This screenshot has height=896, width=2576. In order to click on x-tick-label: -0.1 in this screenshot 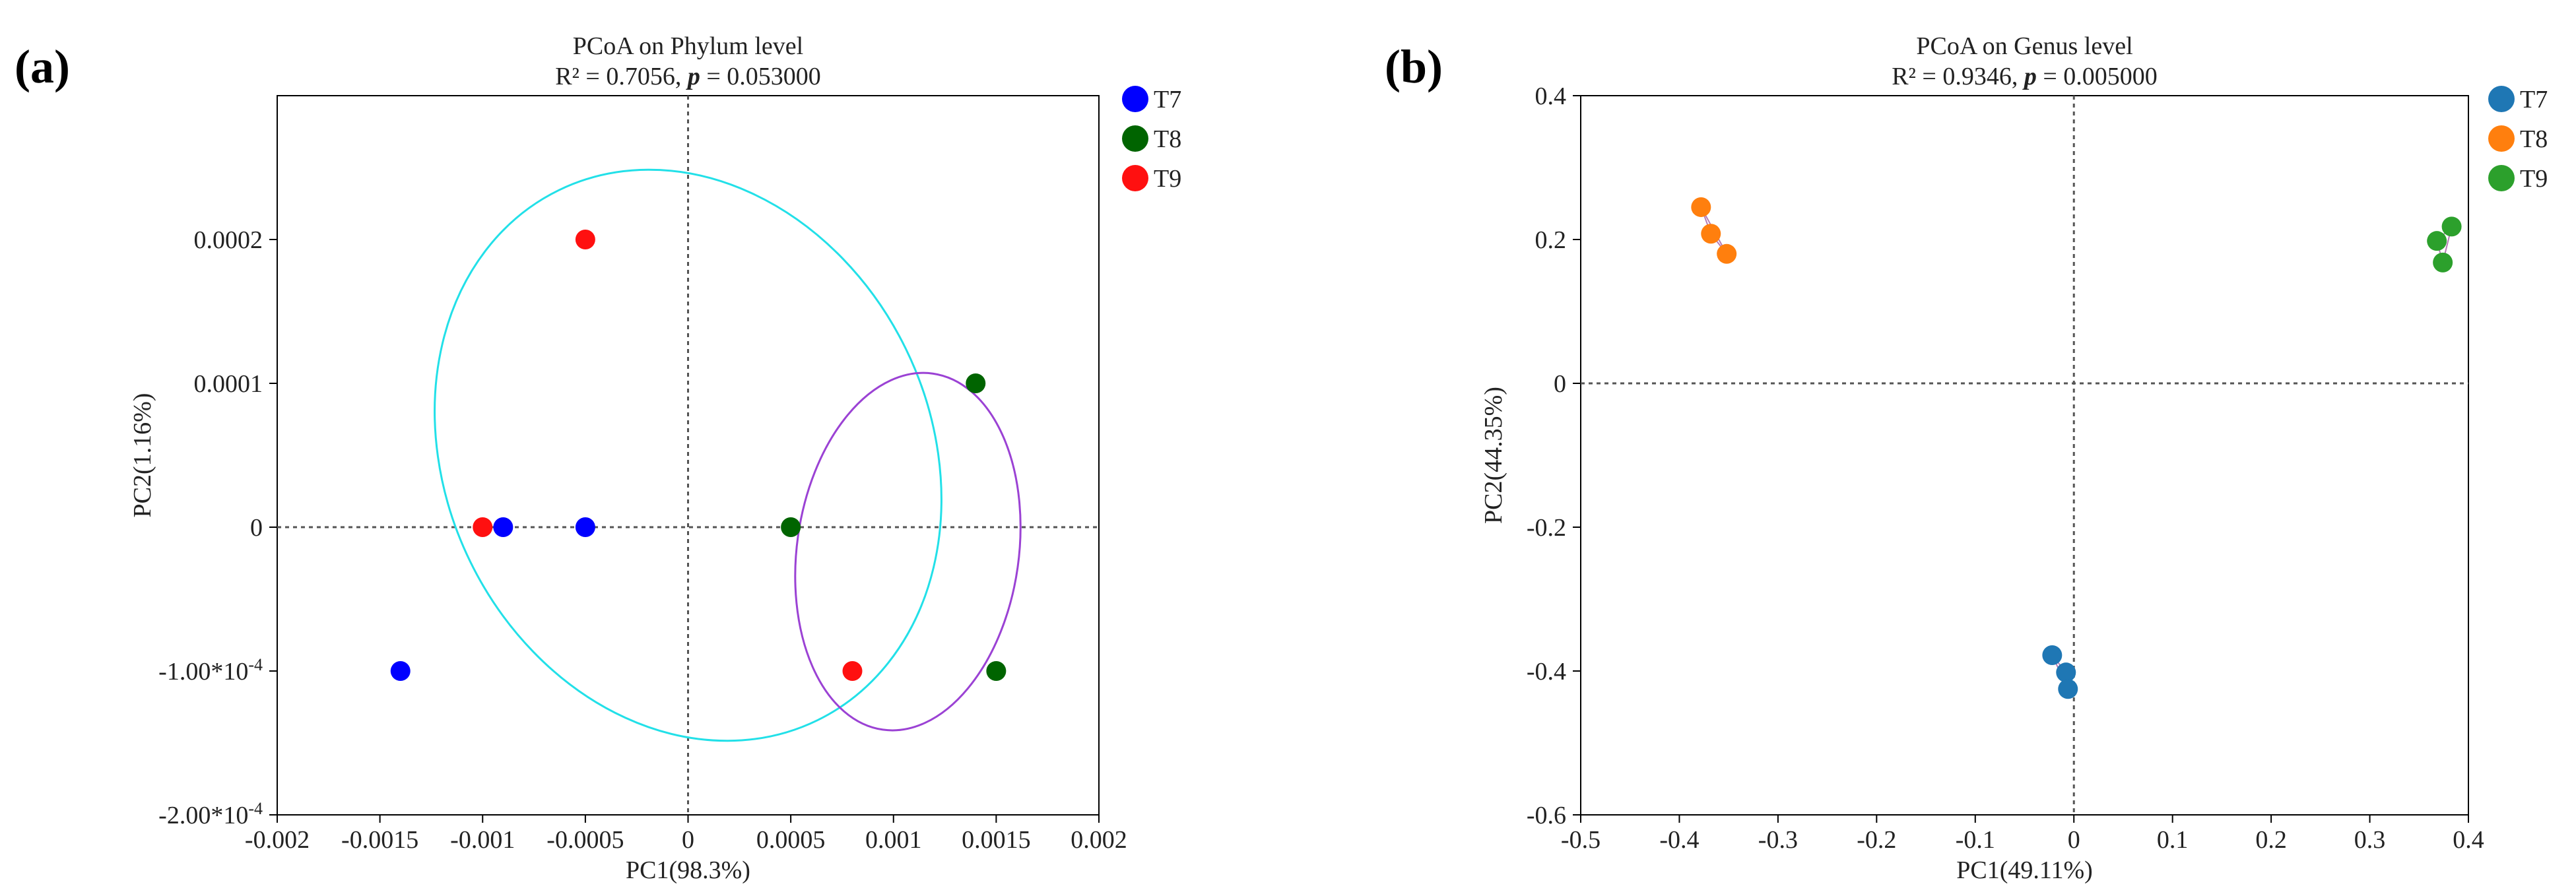, I will do `click(1975, 840)`.